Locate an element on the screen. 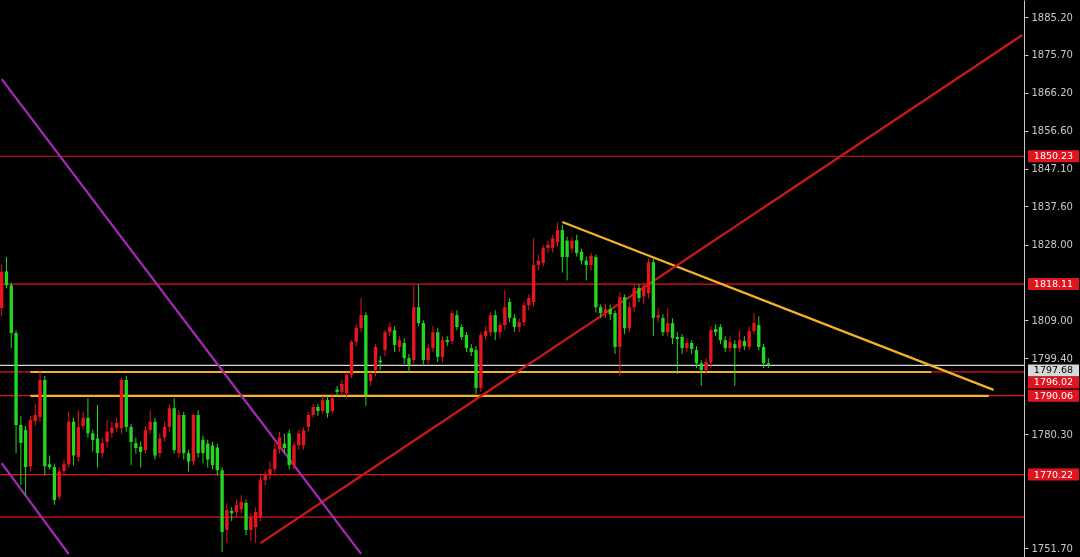 The height and width of the screenshot is (557, 1080). y-tick-label: 1847.10 is located at coordinates (1052, 169).